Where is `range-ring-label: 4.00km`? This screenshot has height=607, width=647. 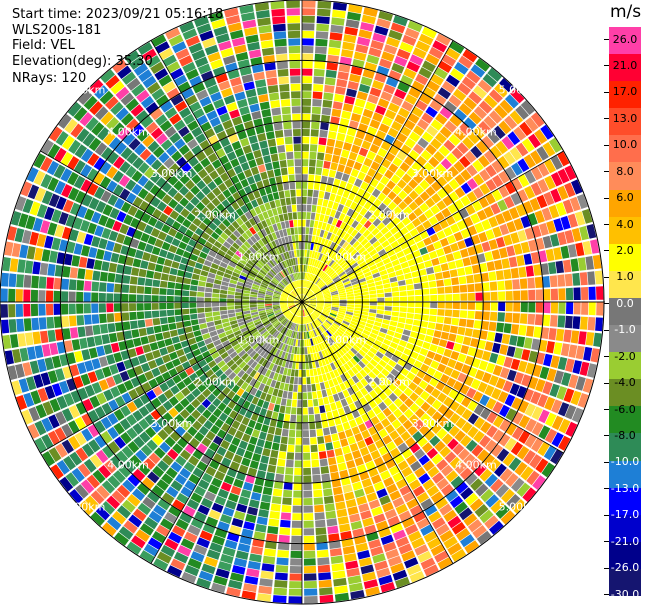 range-ring-label: 4.00km is located at coordinates (128, 465).